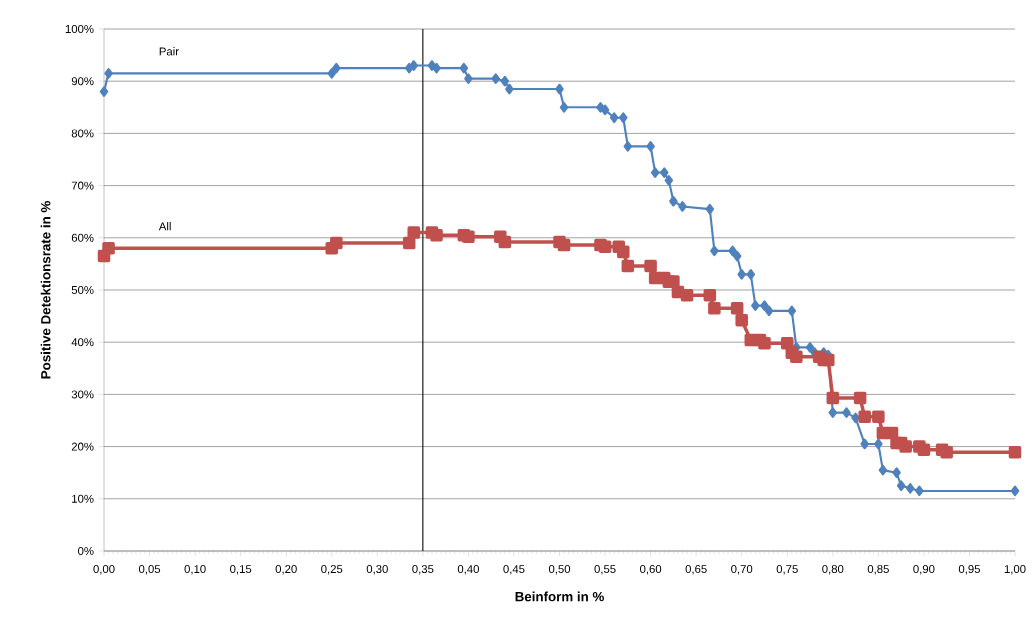  What do you see at coordinates (377, 570) in the screenshot?
I see `x-tick-label: 0,30` at bounding box center [377, 570].